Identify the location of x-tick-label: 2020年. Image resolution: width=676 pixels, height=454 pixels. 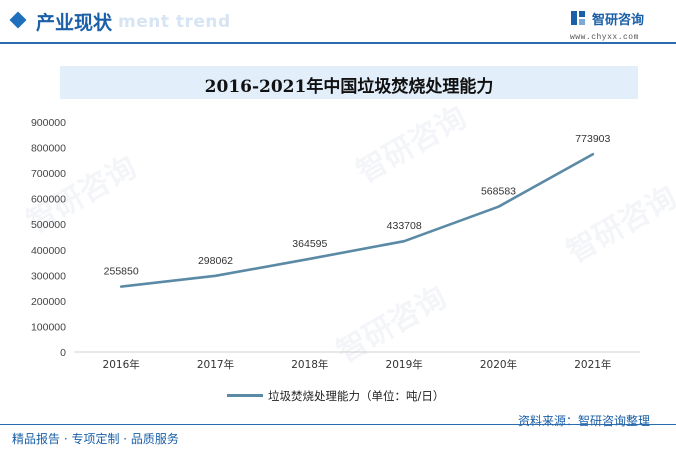
(498, 364).